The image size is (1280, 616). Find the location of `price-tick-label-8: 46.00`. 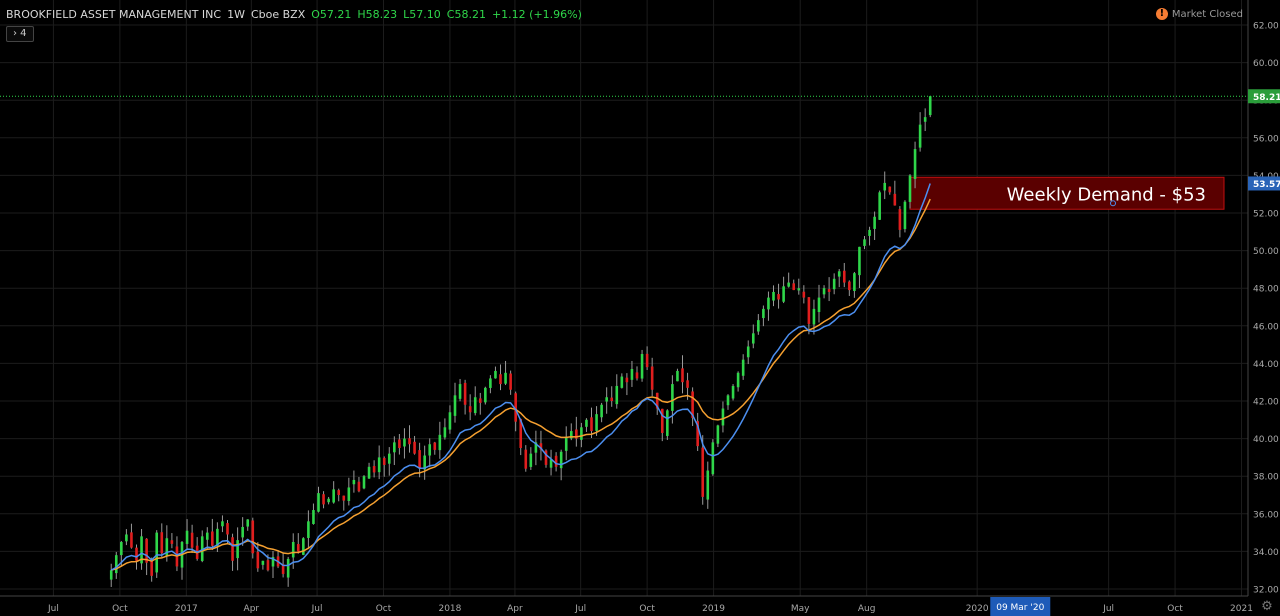

price-tick-label-8: 46.00 is located at coordinates (1266, 327).